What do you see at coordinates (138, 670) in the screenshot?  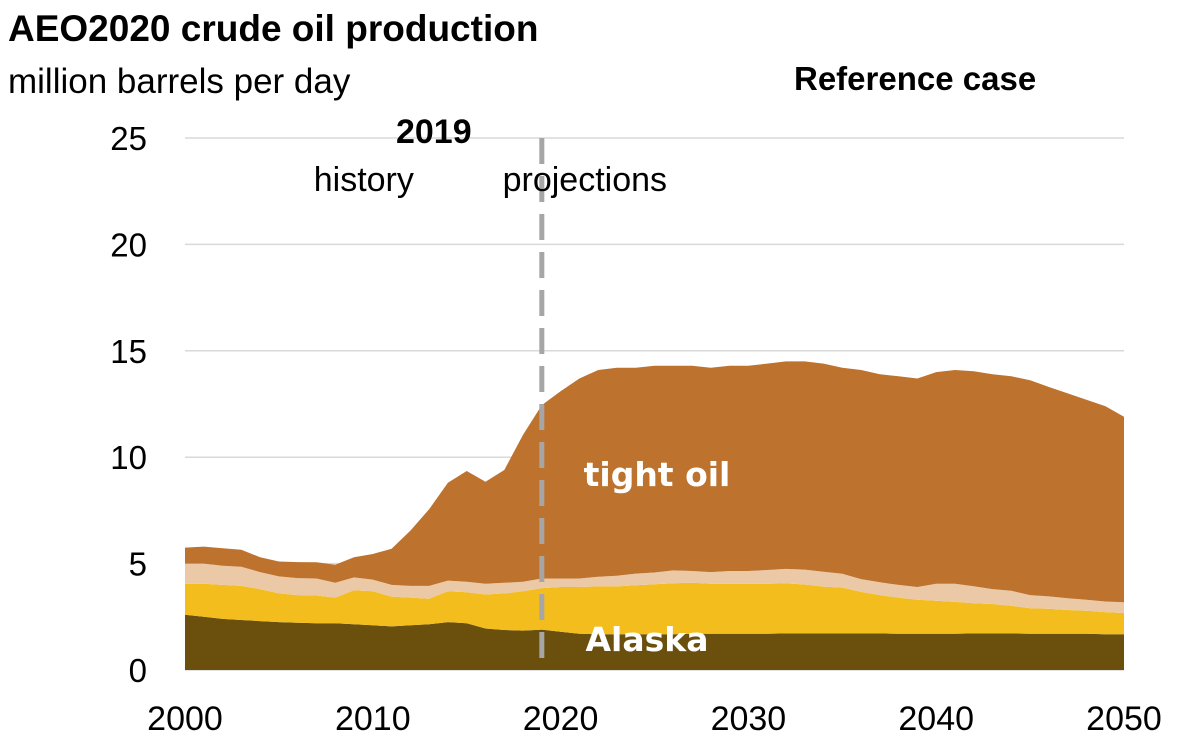 I see `y-tick-label: 0` at bounding box center [138, 670].